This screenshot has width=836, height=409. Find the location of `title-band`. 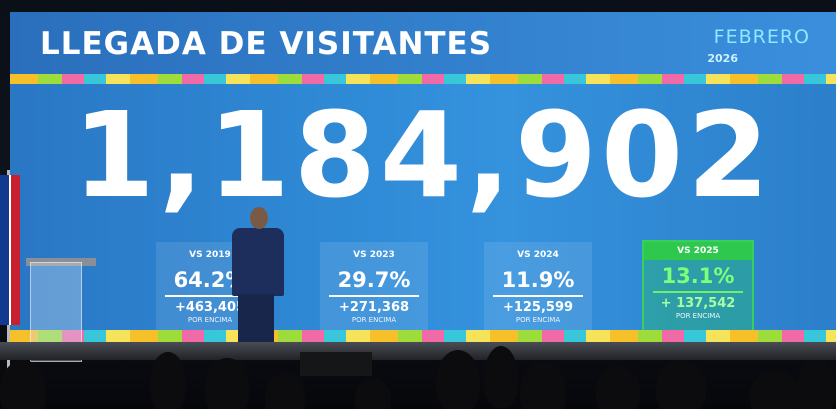

title-band is located at coordinates (423, 43).